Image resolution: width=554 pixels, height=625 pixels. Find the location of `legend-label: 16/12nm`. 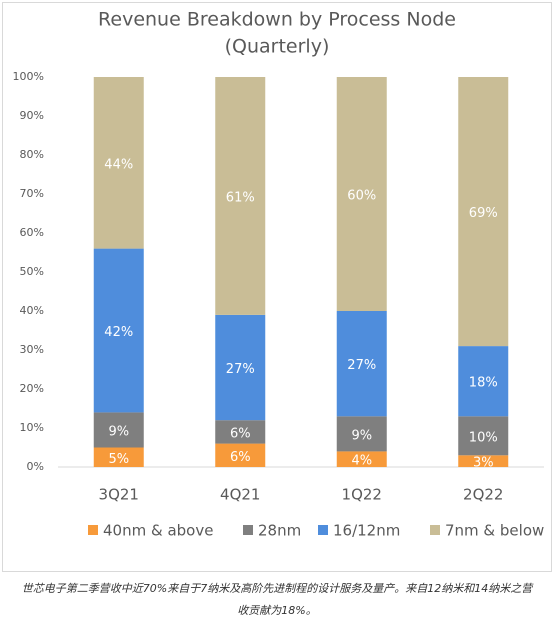

legend-label: 16/12nm is located at coordinates (366, 531).